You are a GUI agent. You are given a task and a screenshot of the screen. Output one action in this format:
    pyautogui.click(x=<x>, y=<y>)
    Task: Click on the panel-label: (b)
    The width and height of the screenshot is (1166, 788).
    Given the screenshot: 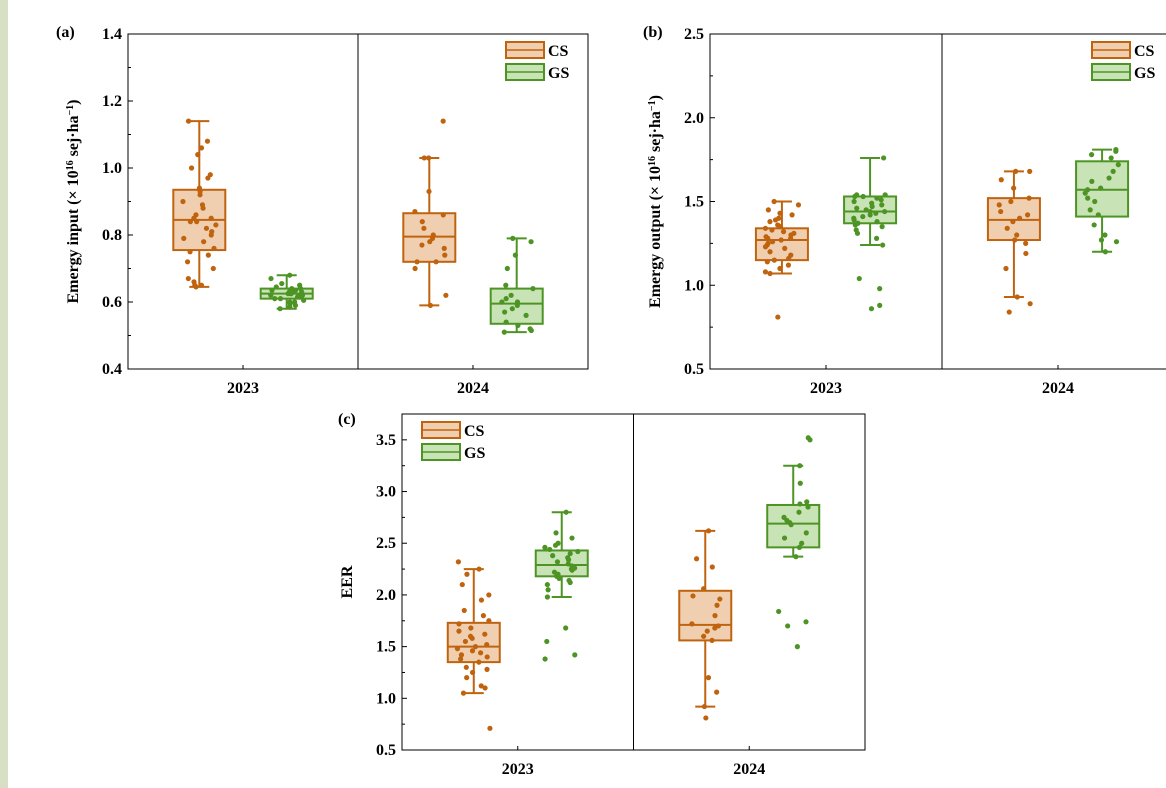 What is the action you would take?
    pyautogui.click(x=653, y=32)
    